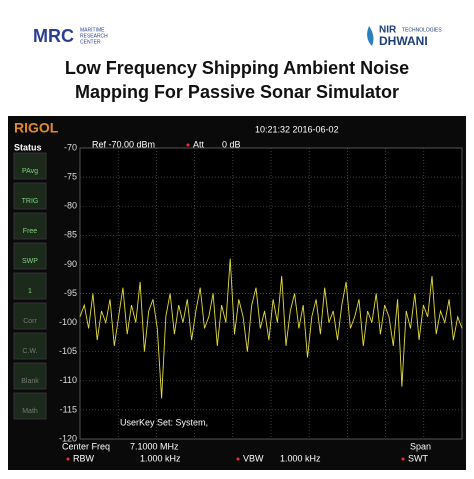 The width and height of the screenshot is (474, 479). Describe the element at coordinates (30, 291) in the screenshot. I see `side-button-label: 1` at that location.